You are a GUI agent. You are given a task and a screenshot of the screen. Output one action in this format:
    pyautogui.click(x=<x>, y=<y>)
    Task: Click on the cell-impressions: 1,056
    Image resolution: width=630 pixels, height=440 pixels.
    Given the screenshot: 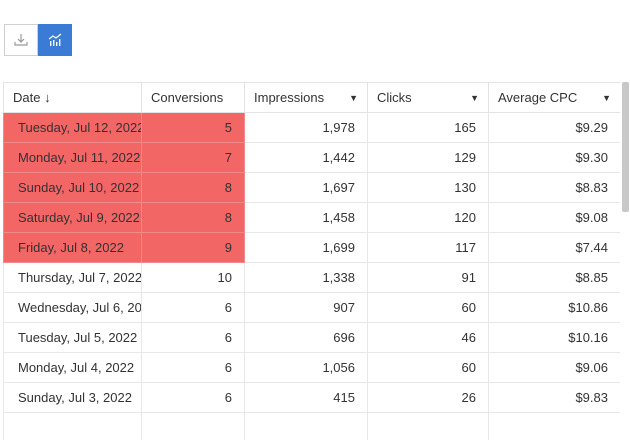 What is the action you would take?
    pyautogui.click(x=306, y=367)
    